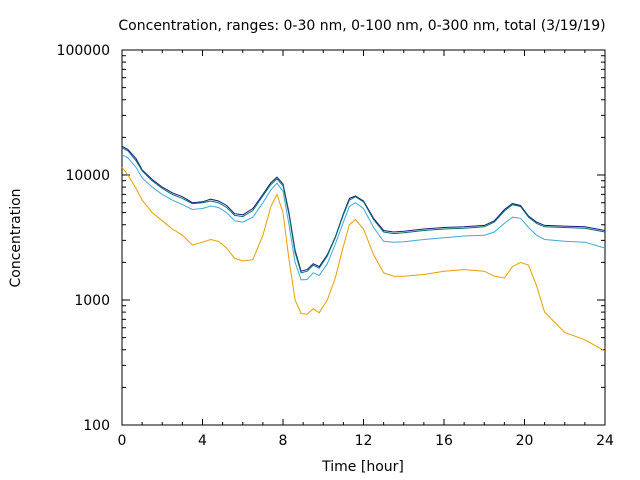 This screenshot has height=480, width=640. I want to click on x-tick-label: 12, so click(364, 441).